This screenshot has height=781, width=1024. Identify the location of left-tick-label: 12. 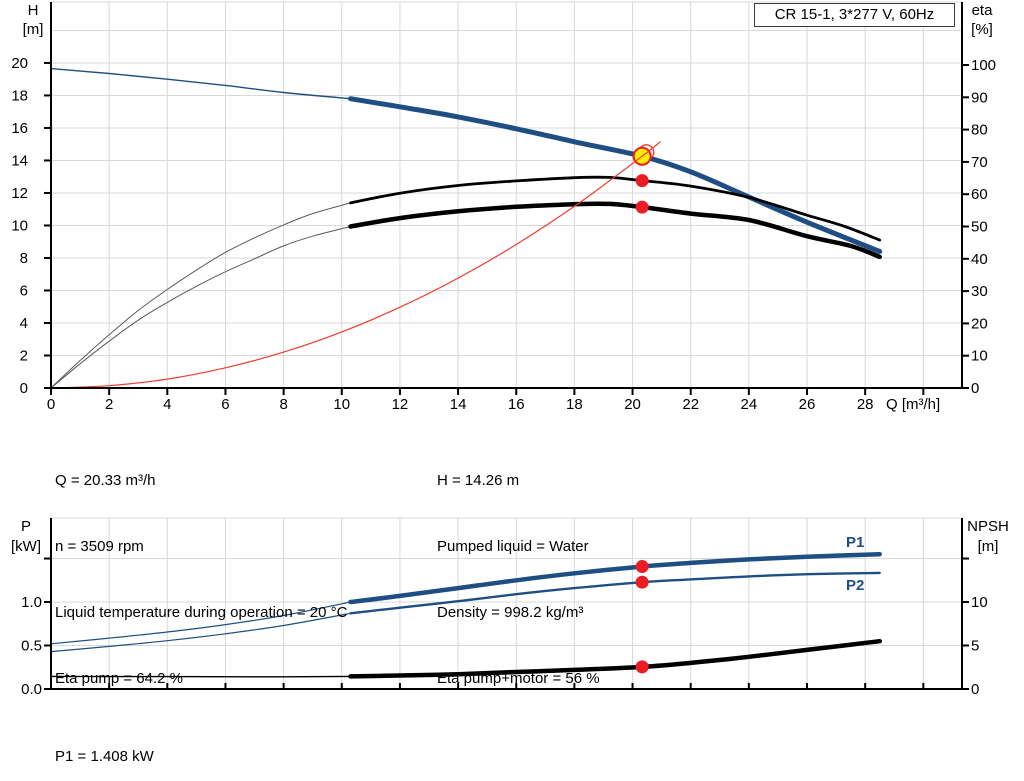
(19, 193).